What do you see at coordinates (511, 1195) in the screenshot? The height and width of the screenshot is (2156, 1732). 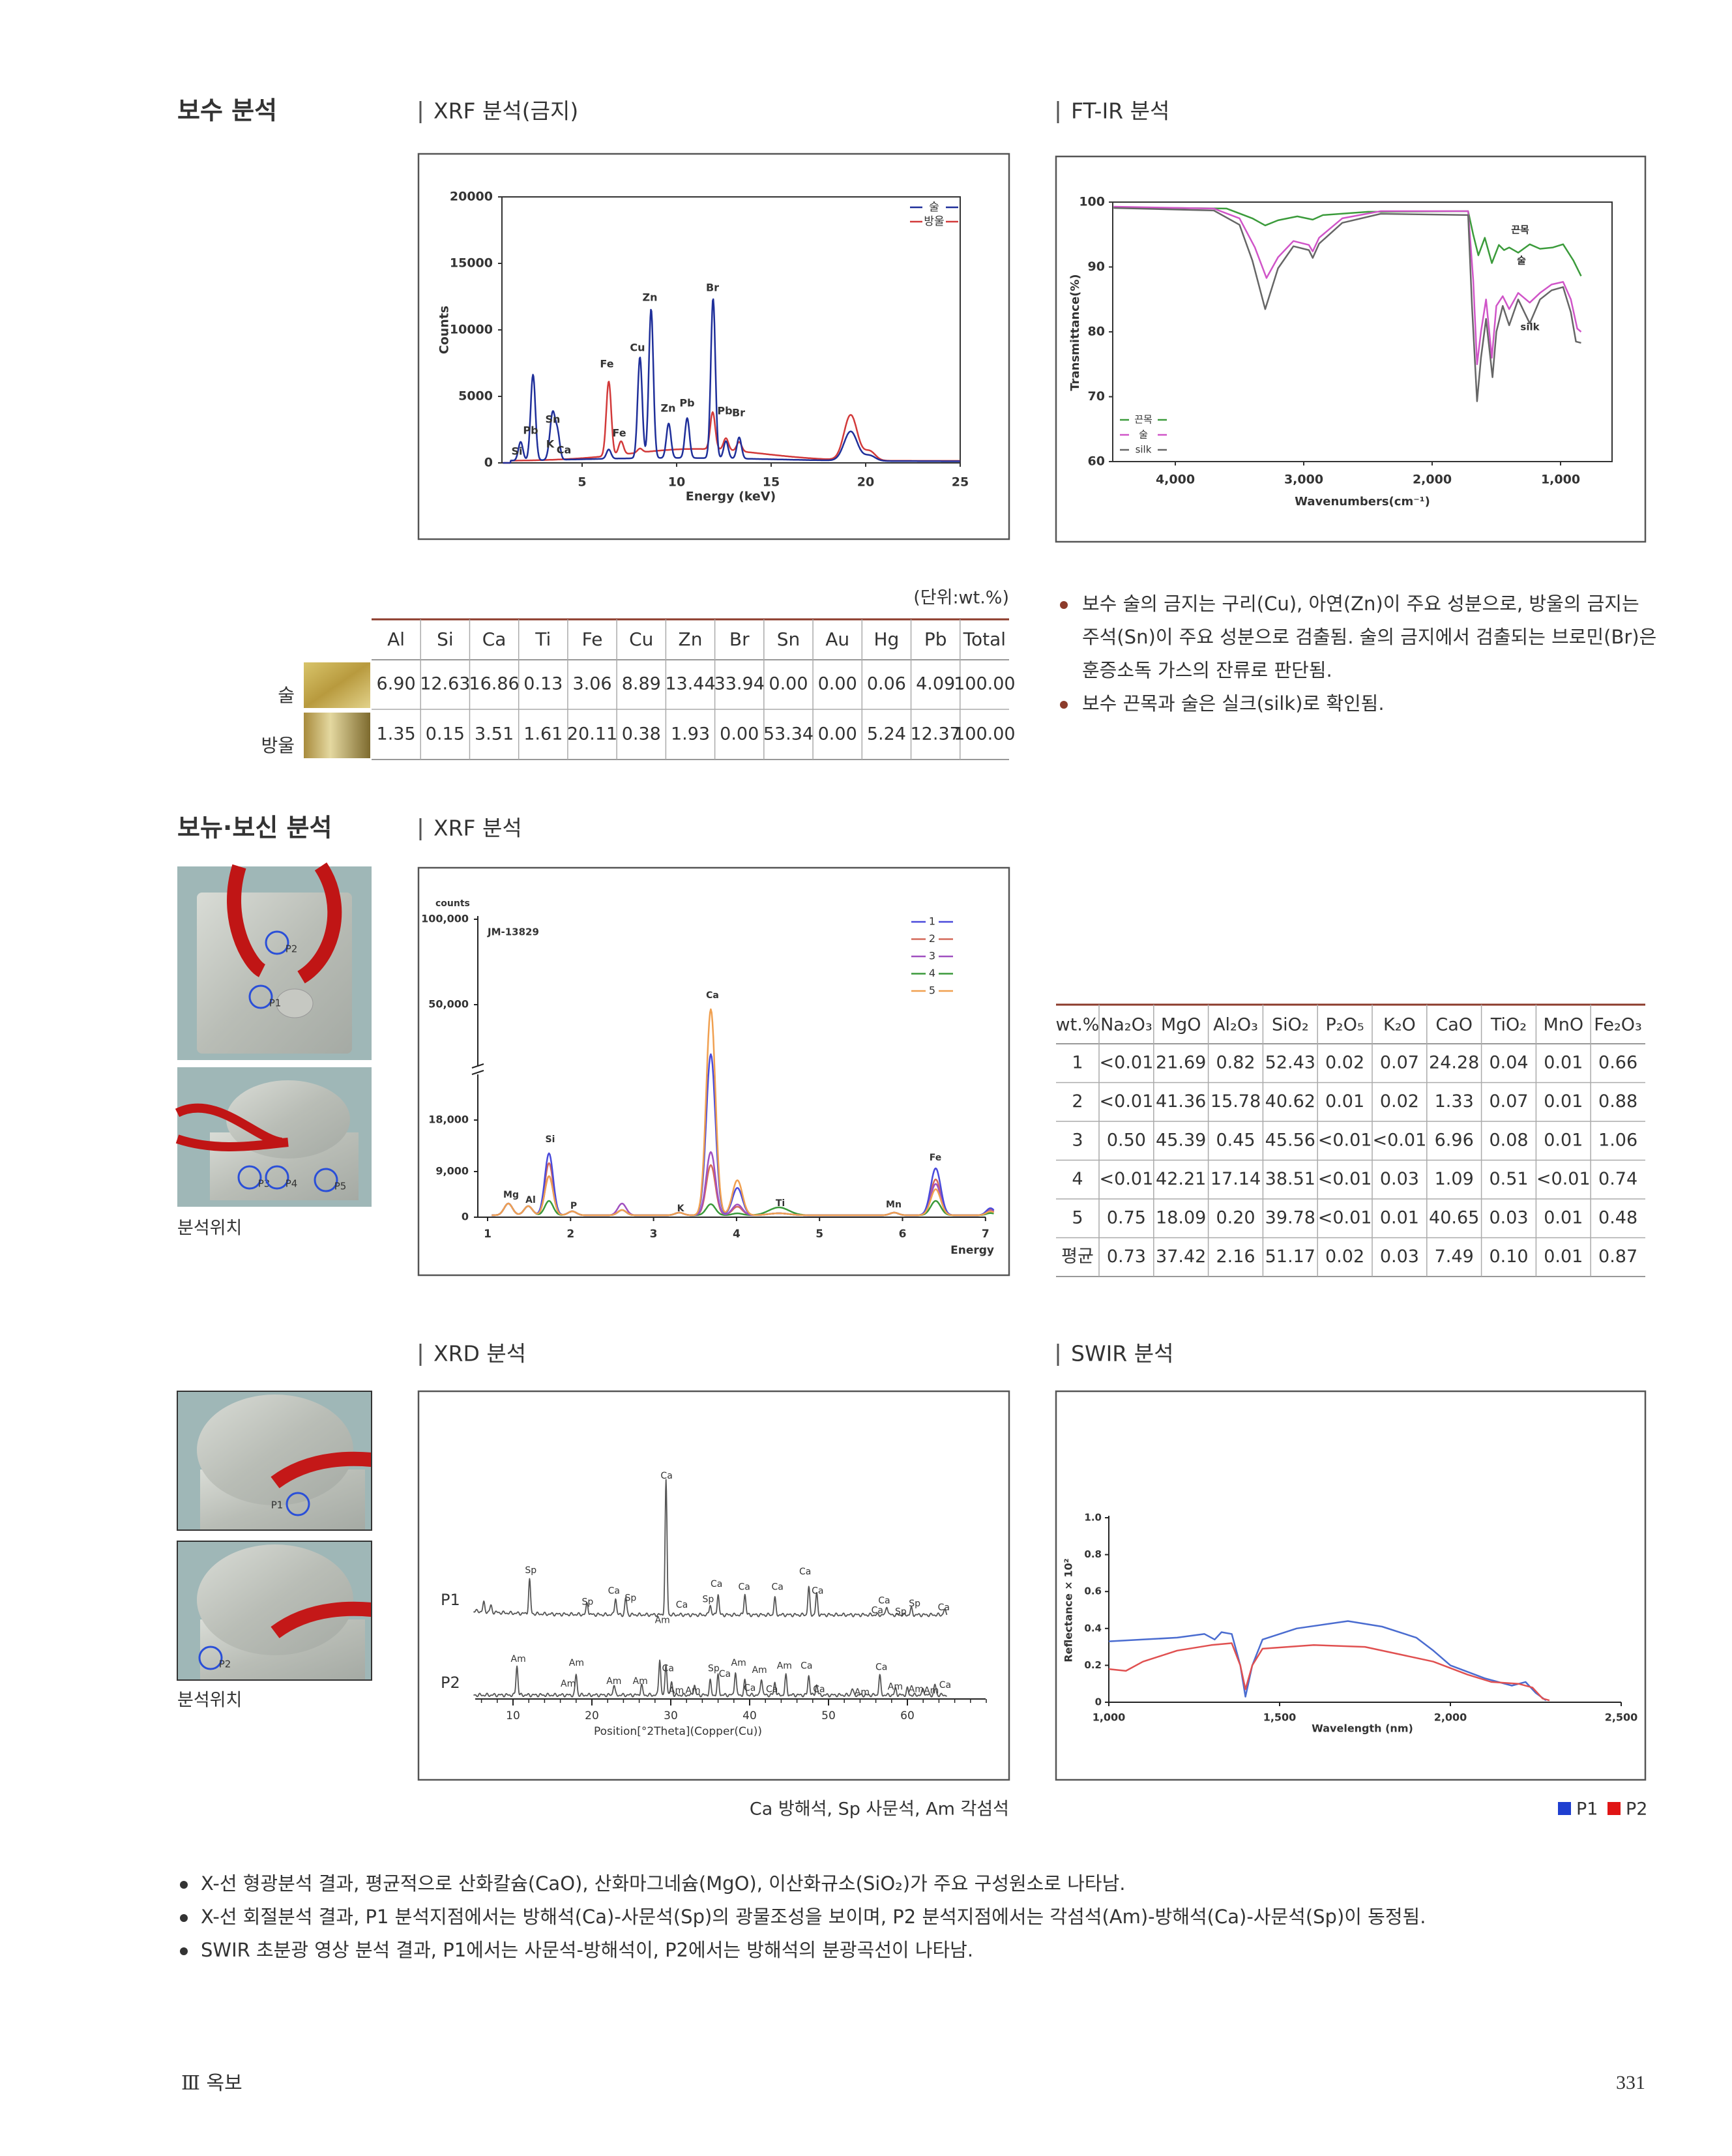 I see `peak-label: Mg` at bounding box center [511, 1195].